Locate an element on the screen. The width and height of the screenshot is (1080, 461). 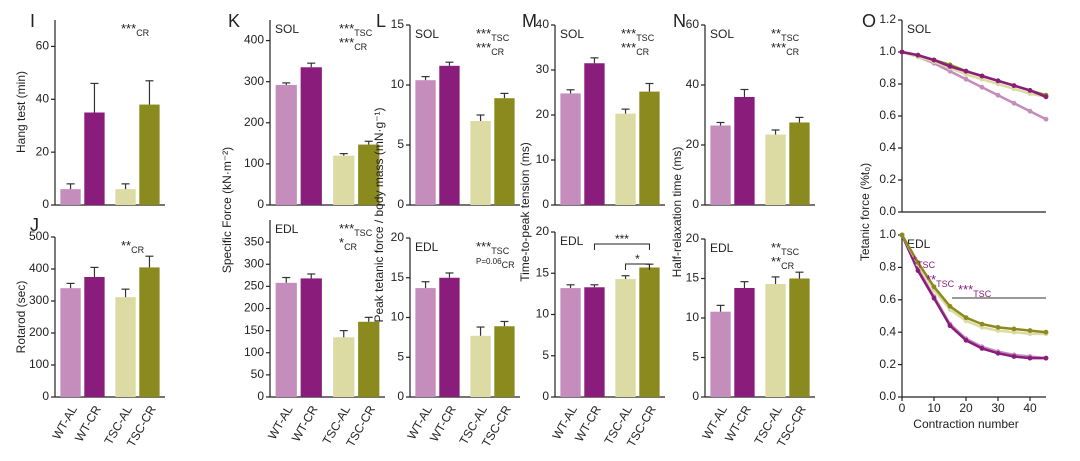
y-axis-label: Time-to-peak tension (ms) is located at coordinates (525, 212).